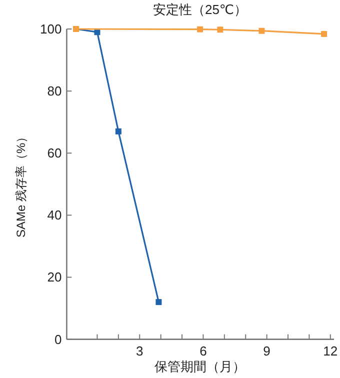 This screenshot has width=340, height=378. What do you see at coordinates (140, 350) in the screenshot?
I see `x-tick-label: 3` at bounding box center [140, 350].